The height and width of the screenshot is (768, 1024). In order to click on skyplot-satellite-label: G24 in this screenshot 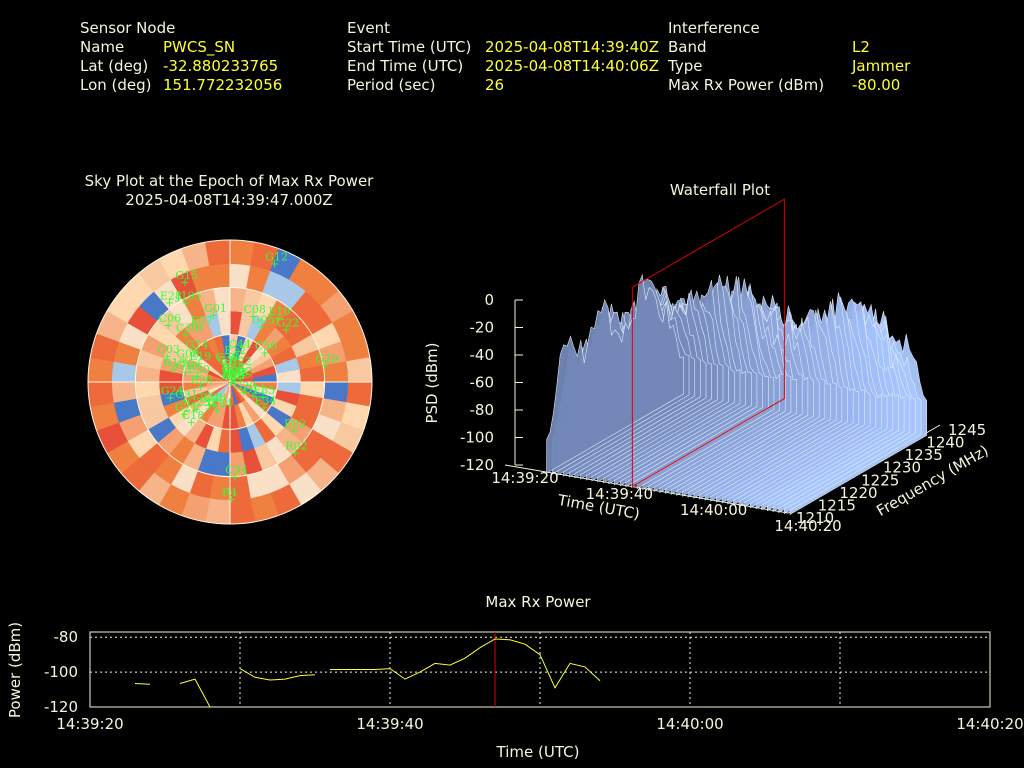, I will do `click(172, 390)`.